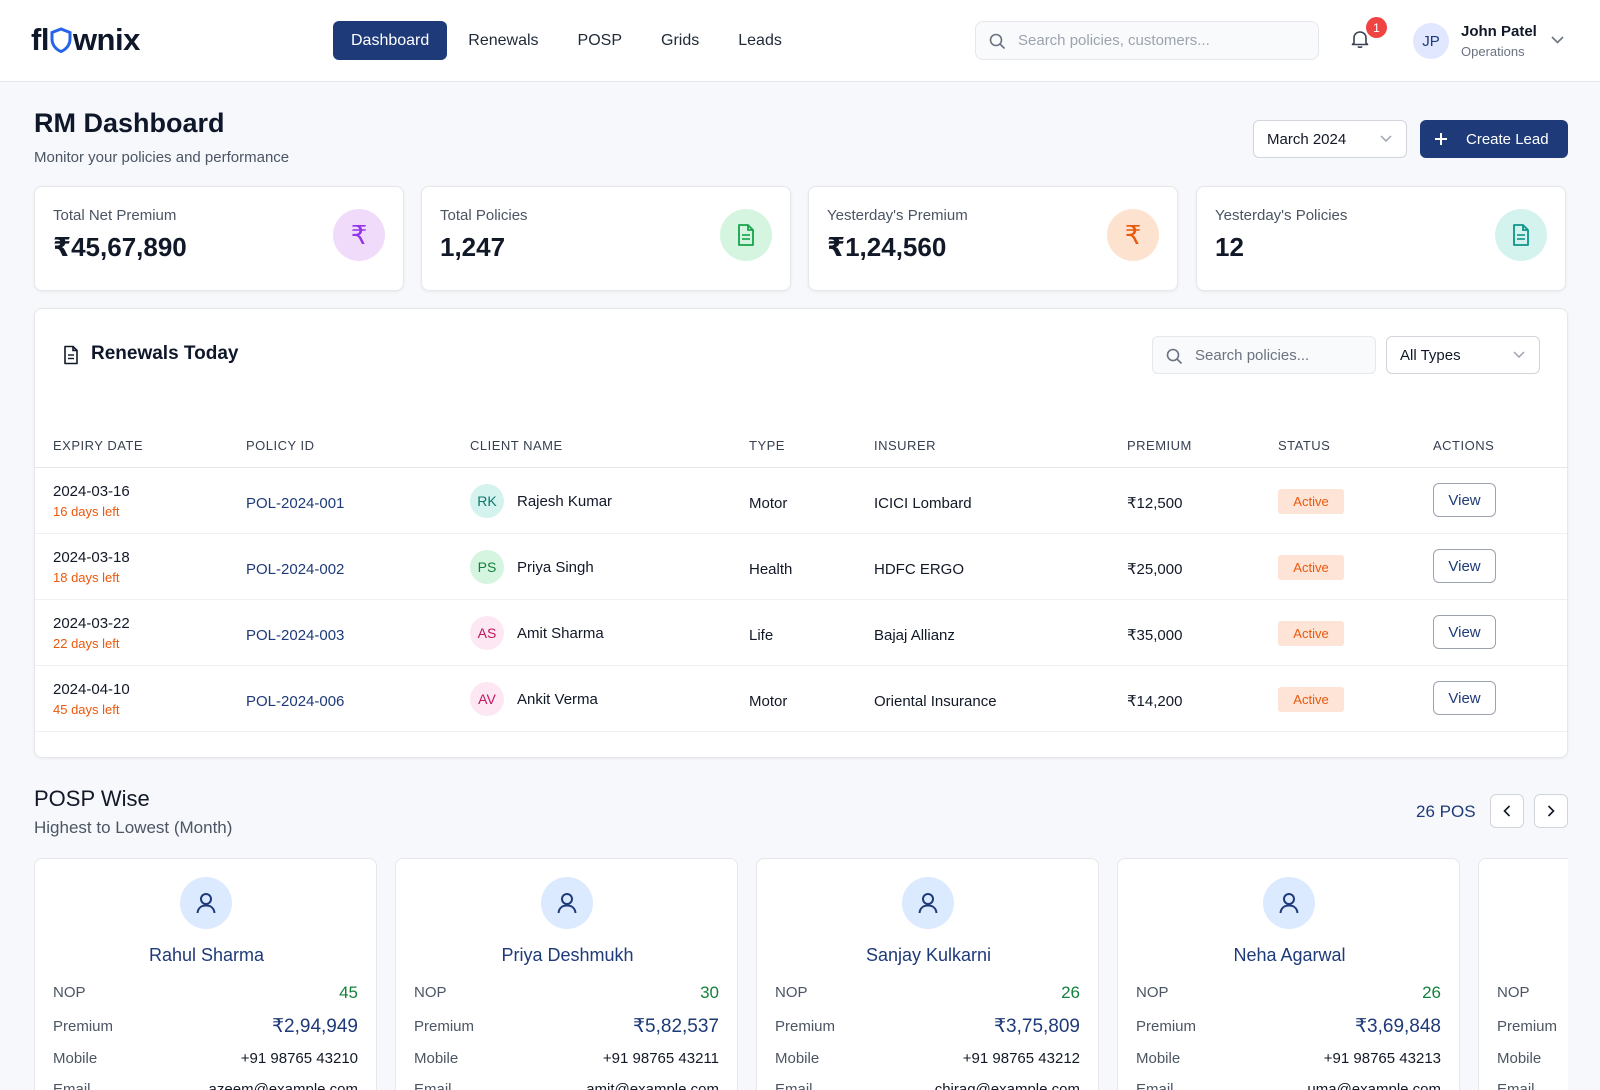 The width and height of the screenshot is (1600, 1090). I want to click on chevron-right-icon, so click(1551, 811).